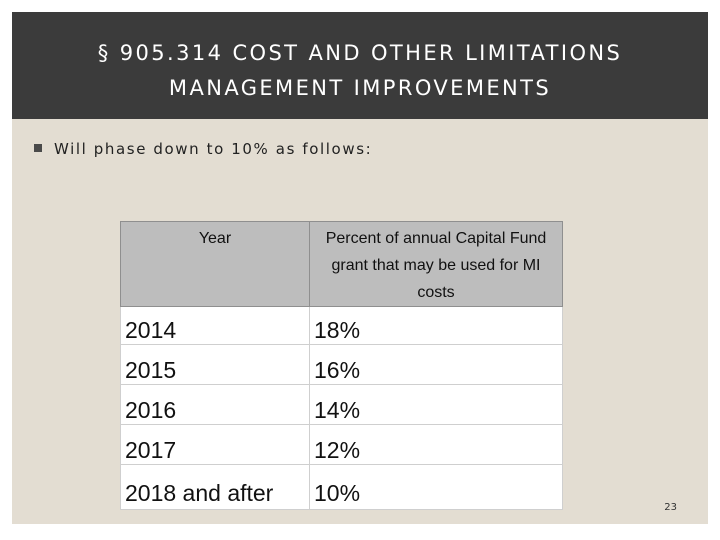 The width and height of the screenshot is (720, 540). Describe the element at coordinates (215, 444) in the screenshot. I see `year-cell: 2017` at that location.